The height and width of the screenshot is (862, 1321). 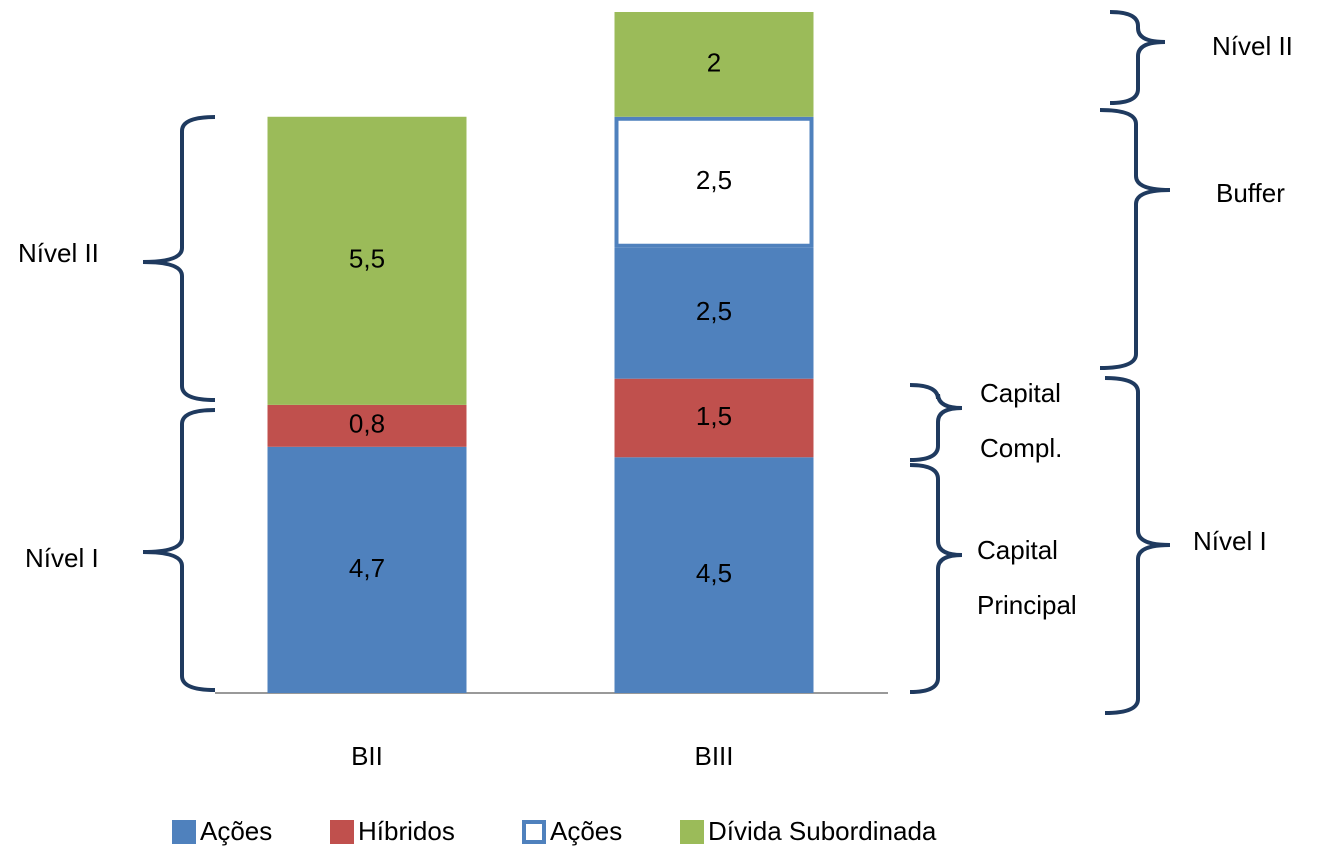 I want to click on x-tick-label: BII, so click(x=367, y=756).